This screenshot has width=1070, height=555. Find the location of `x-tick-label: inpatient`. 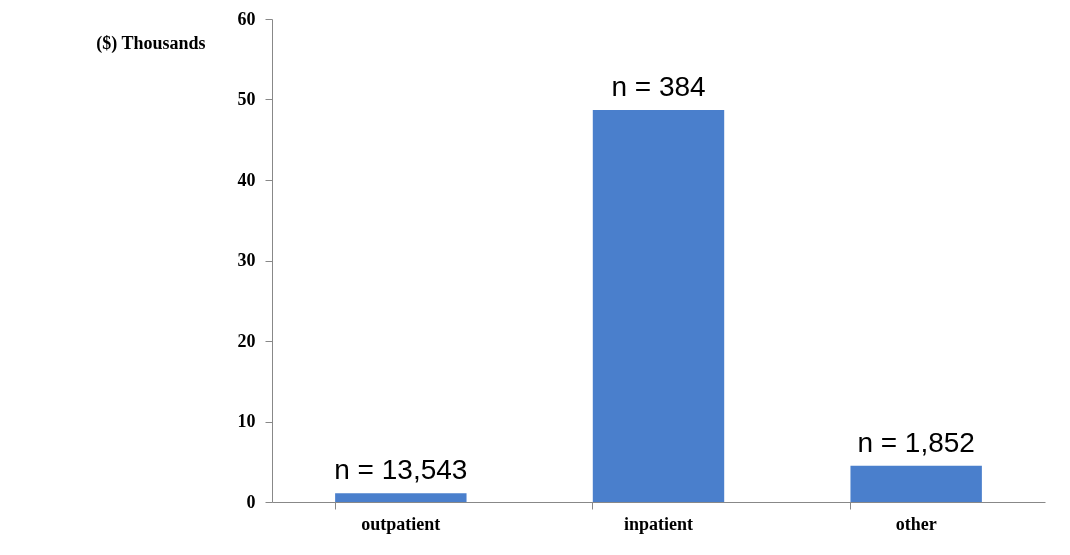

x-tick-label: inpatient is located at coordinates (658, 523).